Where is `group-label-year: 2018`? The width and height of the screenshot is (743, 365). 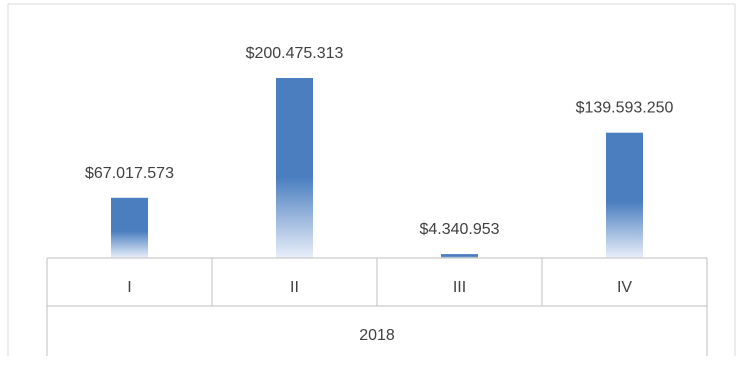 group-label-year: 2018 is located at coordinates (377, 335).